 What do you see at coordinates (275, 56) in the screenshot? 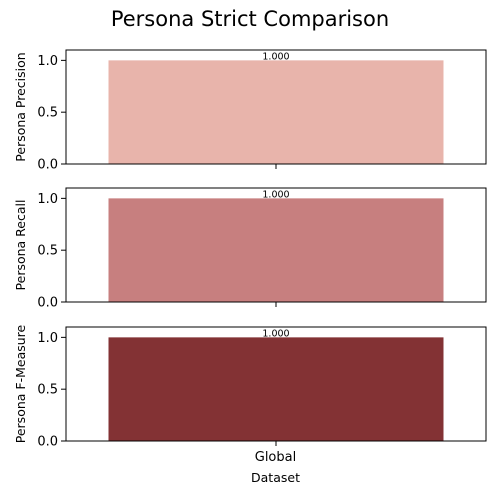
I see `data-label-panel-1-0: 1.000` at bounding box center [275, 56].